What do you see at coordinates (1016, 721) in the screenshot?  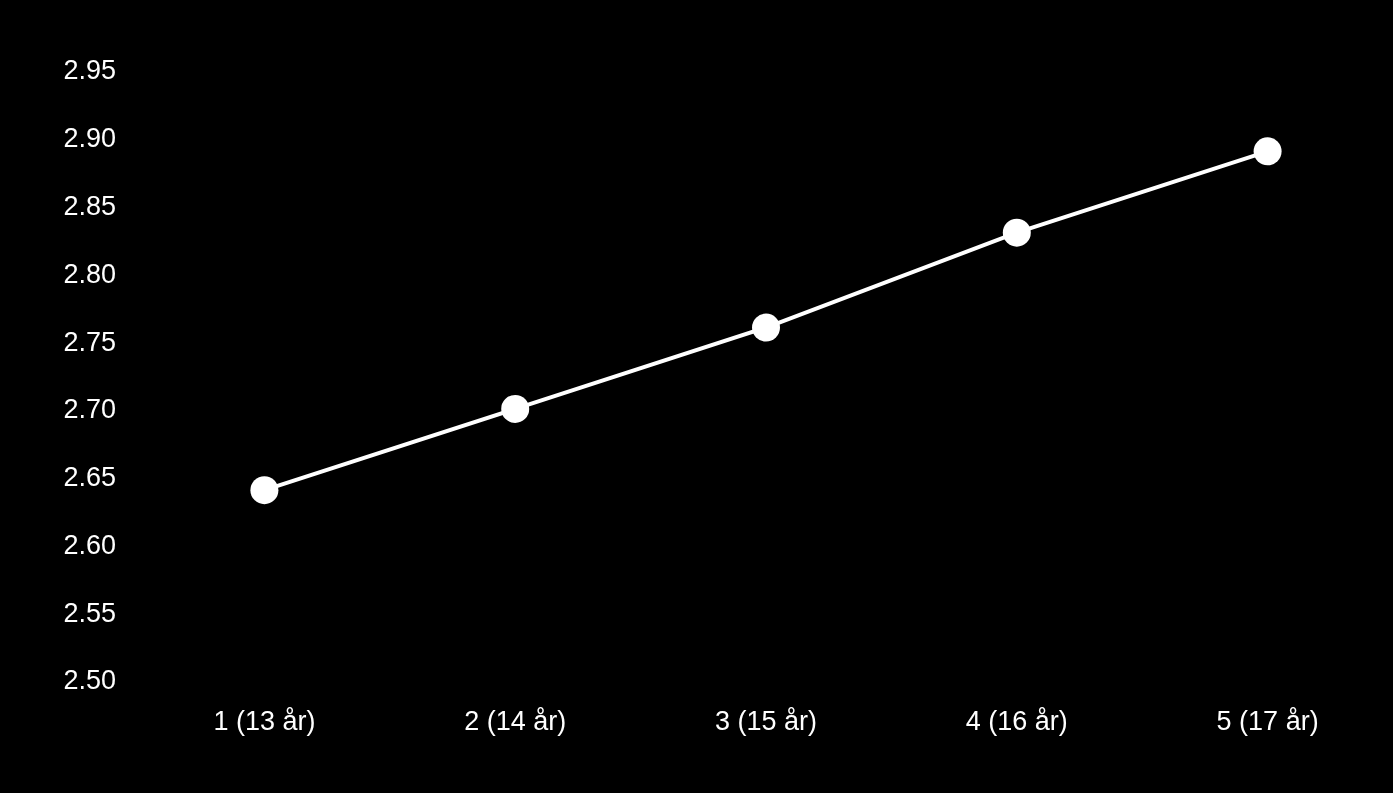 I see `x-tick-label: 4 (16 år)` at bounding box center [1016, 721].